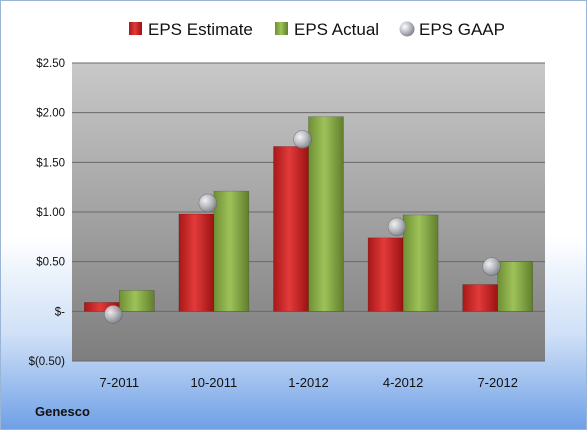 This screenshot has width=587, height=431. What do you see at coordinates (62, 411) in the screenshot?
I see `company-label: Genesco` at bounding box center [62, 411].